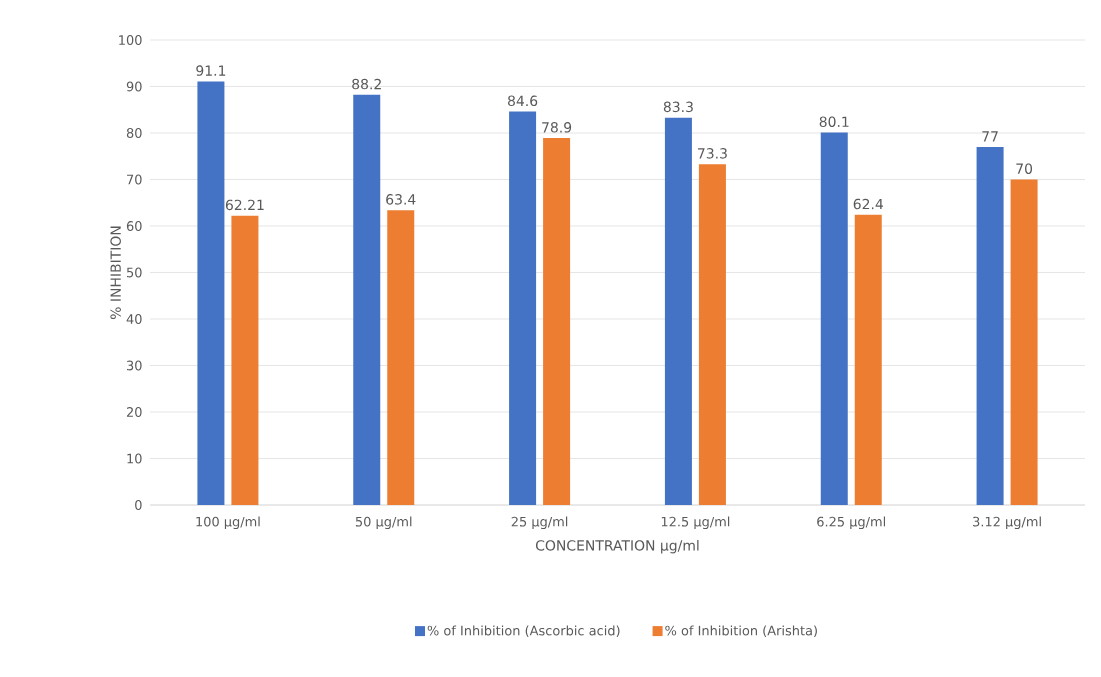 Image resolution: width=1101 pixels, height=677 pixels. What do you see at coordinates (539, 523) in the screenshot?
I see `x-tick-label: 25 µg/ml` at bounding box center [539, 523].